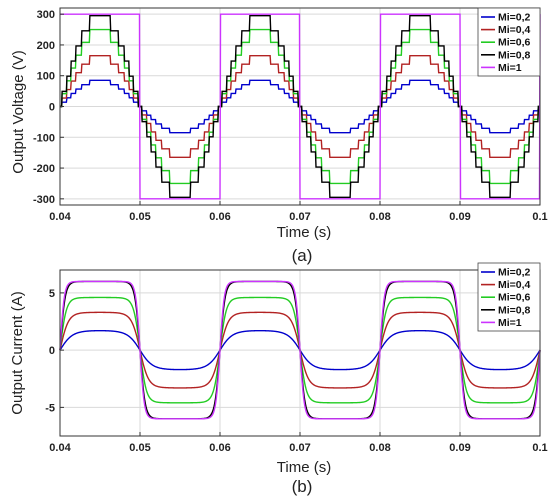 Image resolution: width=550 pixels, height=498 pixels. What do you see at coordinates (459, 448) in the screenshot?
I see `current-x-tick-label: 0.09` at bounding box center [459, 448].